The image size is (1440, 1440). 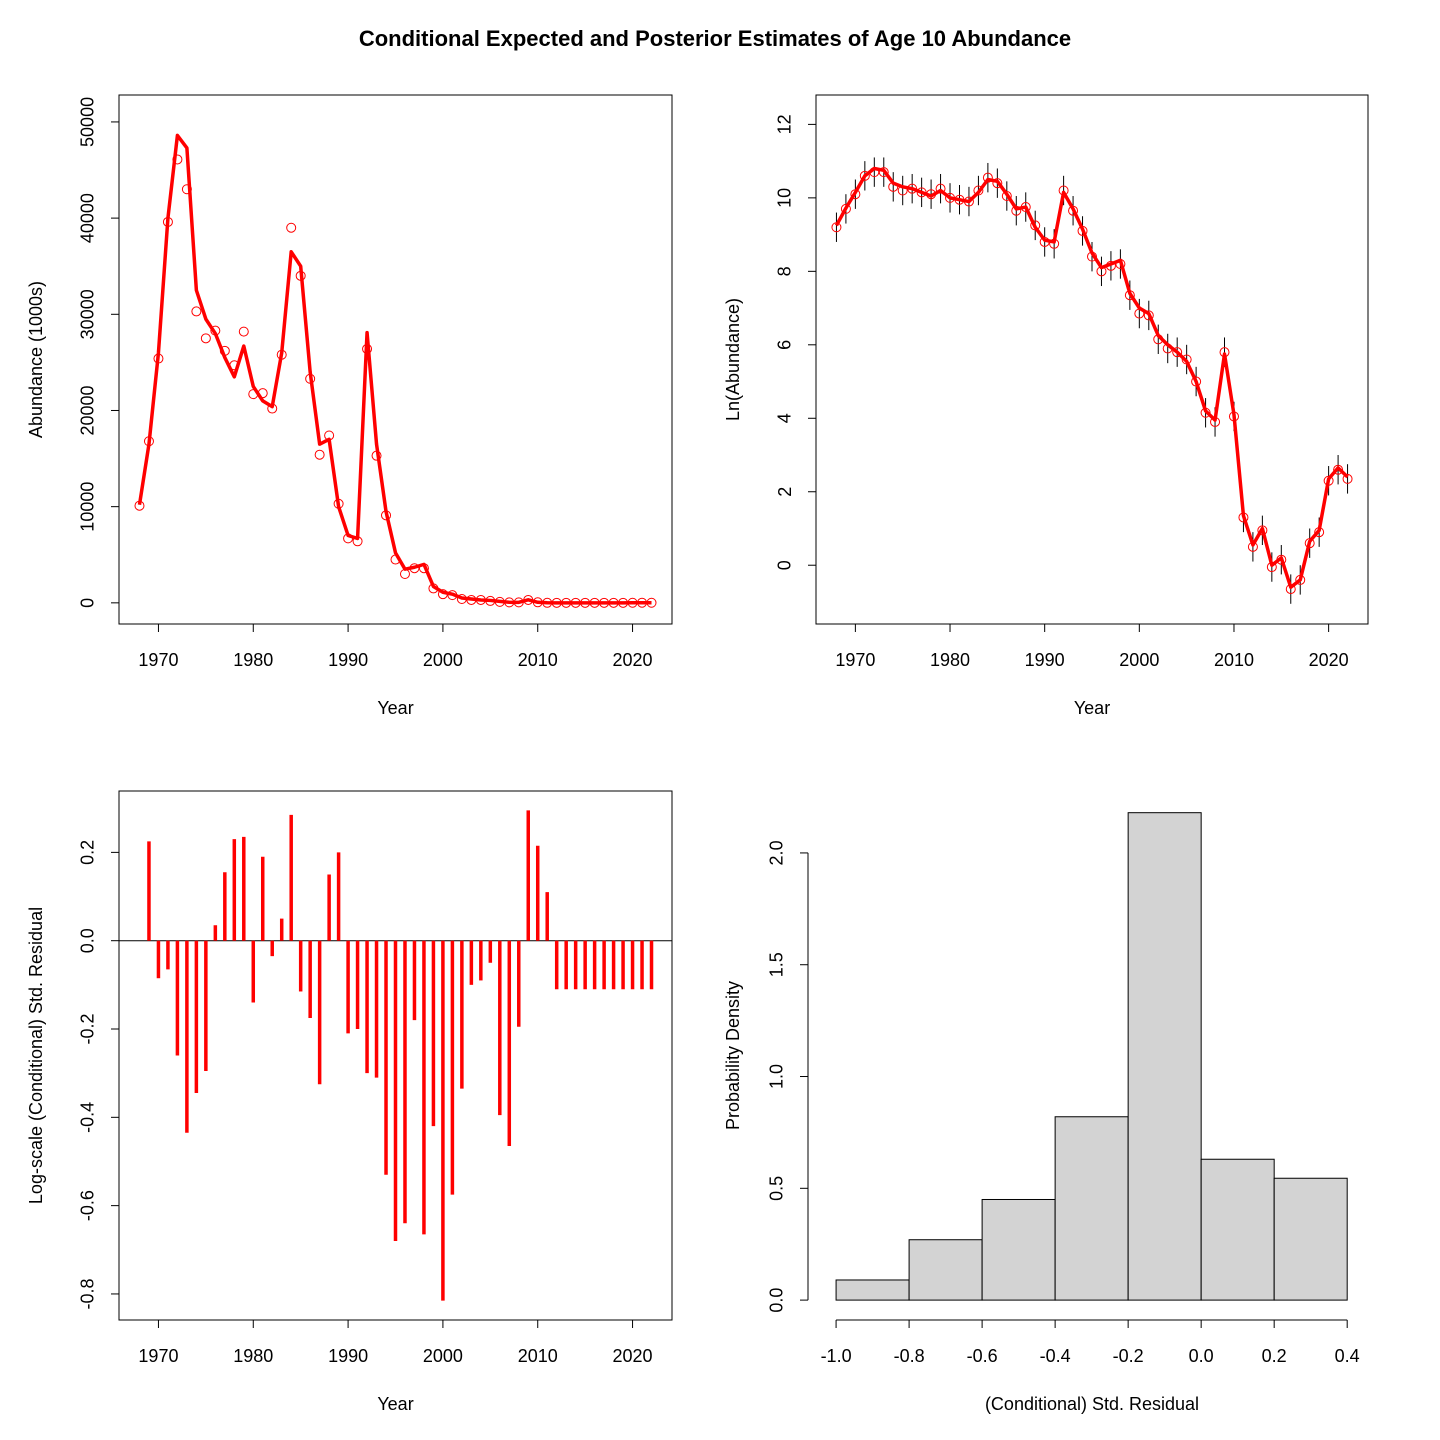 I want to click on x-tick-label: 0.0, so click(x=1201, y=1356).